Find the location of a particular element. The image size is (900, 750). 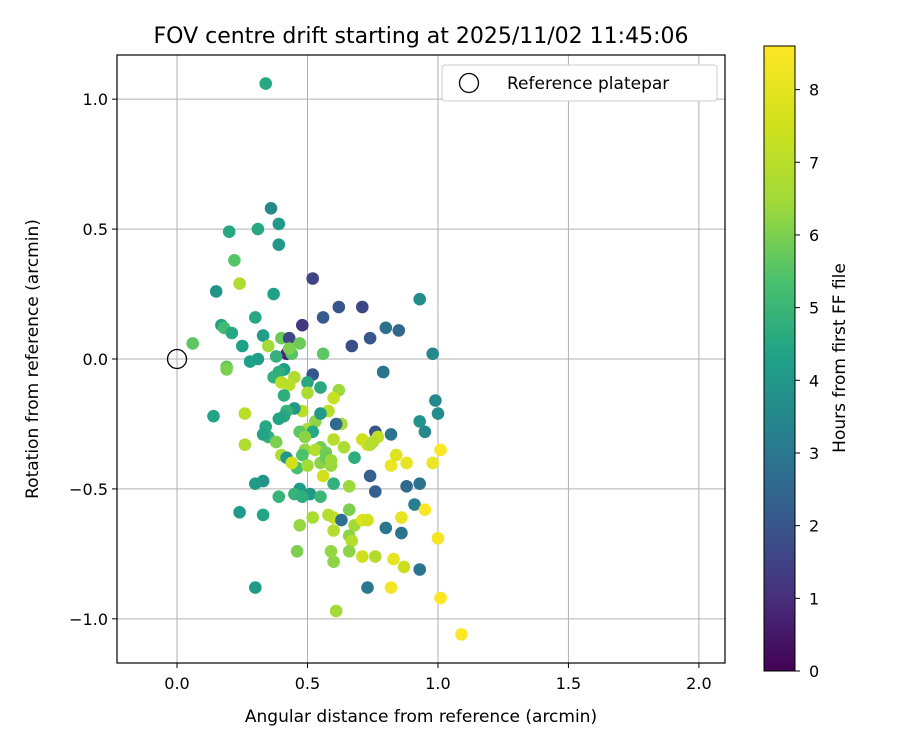

x-tick-label: 2.0 is located at coordinates (698, 683).